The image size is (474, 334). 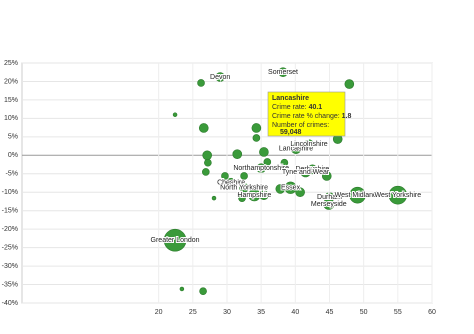 I want to click on point-label: Durham, so click(x=329, y=197).